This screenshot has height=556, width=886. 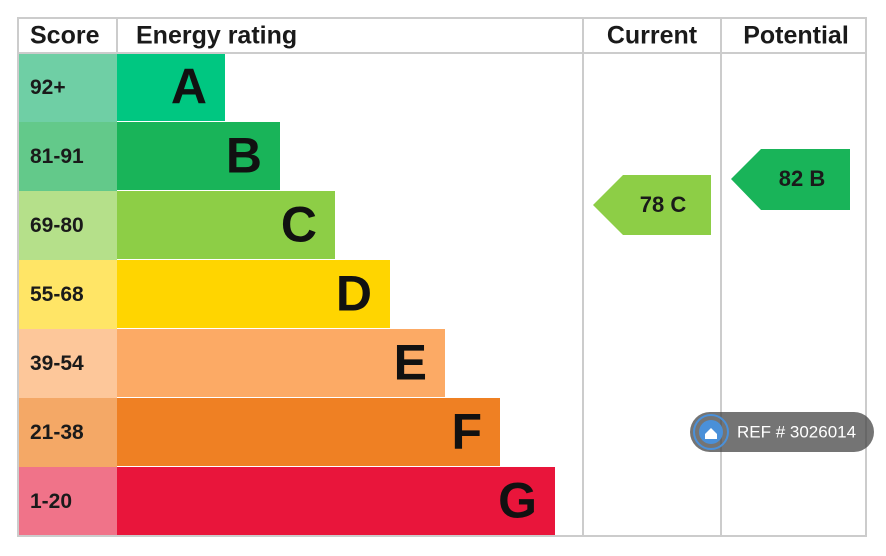 I want to click on watermark-text: REF # 3026014, so click(x=796, y=431).